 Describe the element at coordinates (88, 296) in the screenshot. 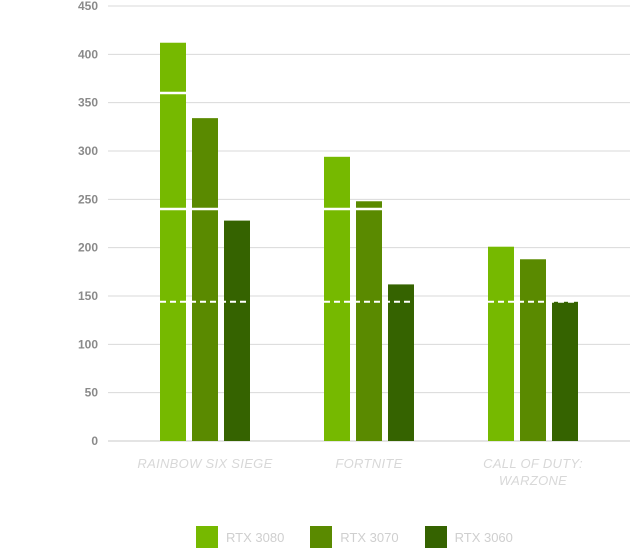

I see `y-tick-label: 150` at that location.